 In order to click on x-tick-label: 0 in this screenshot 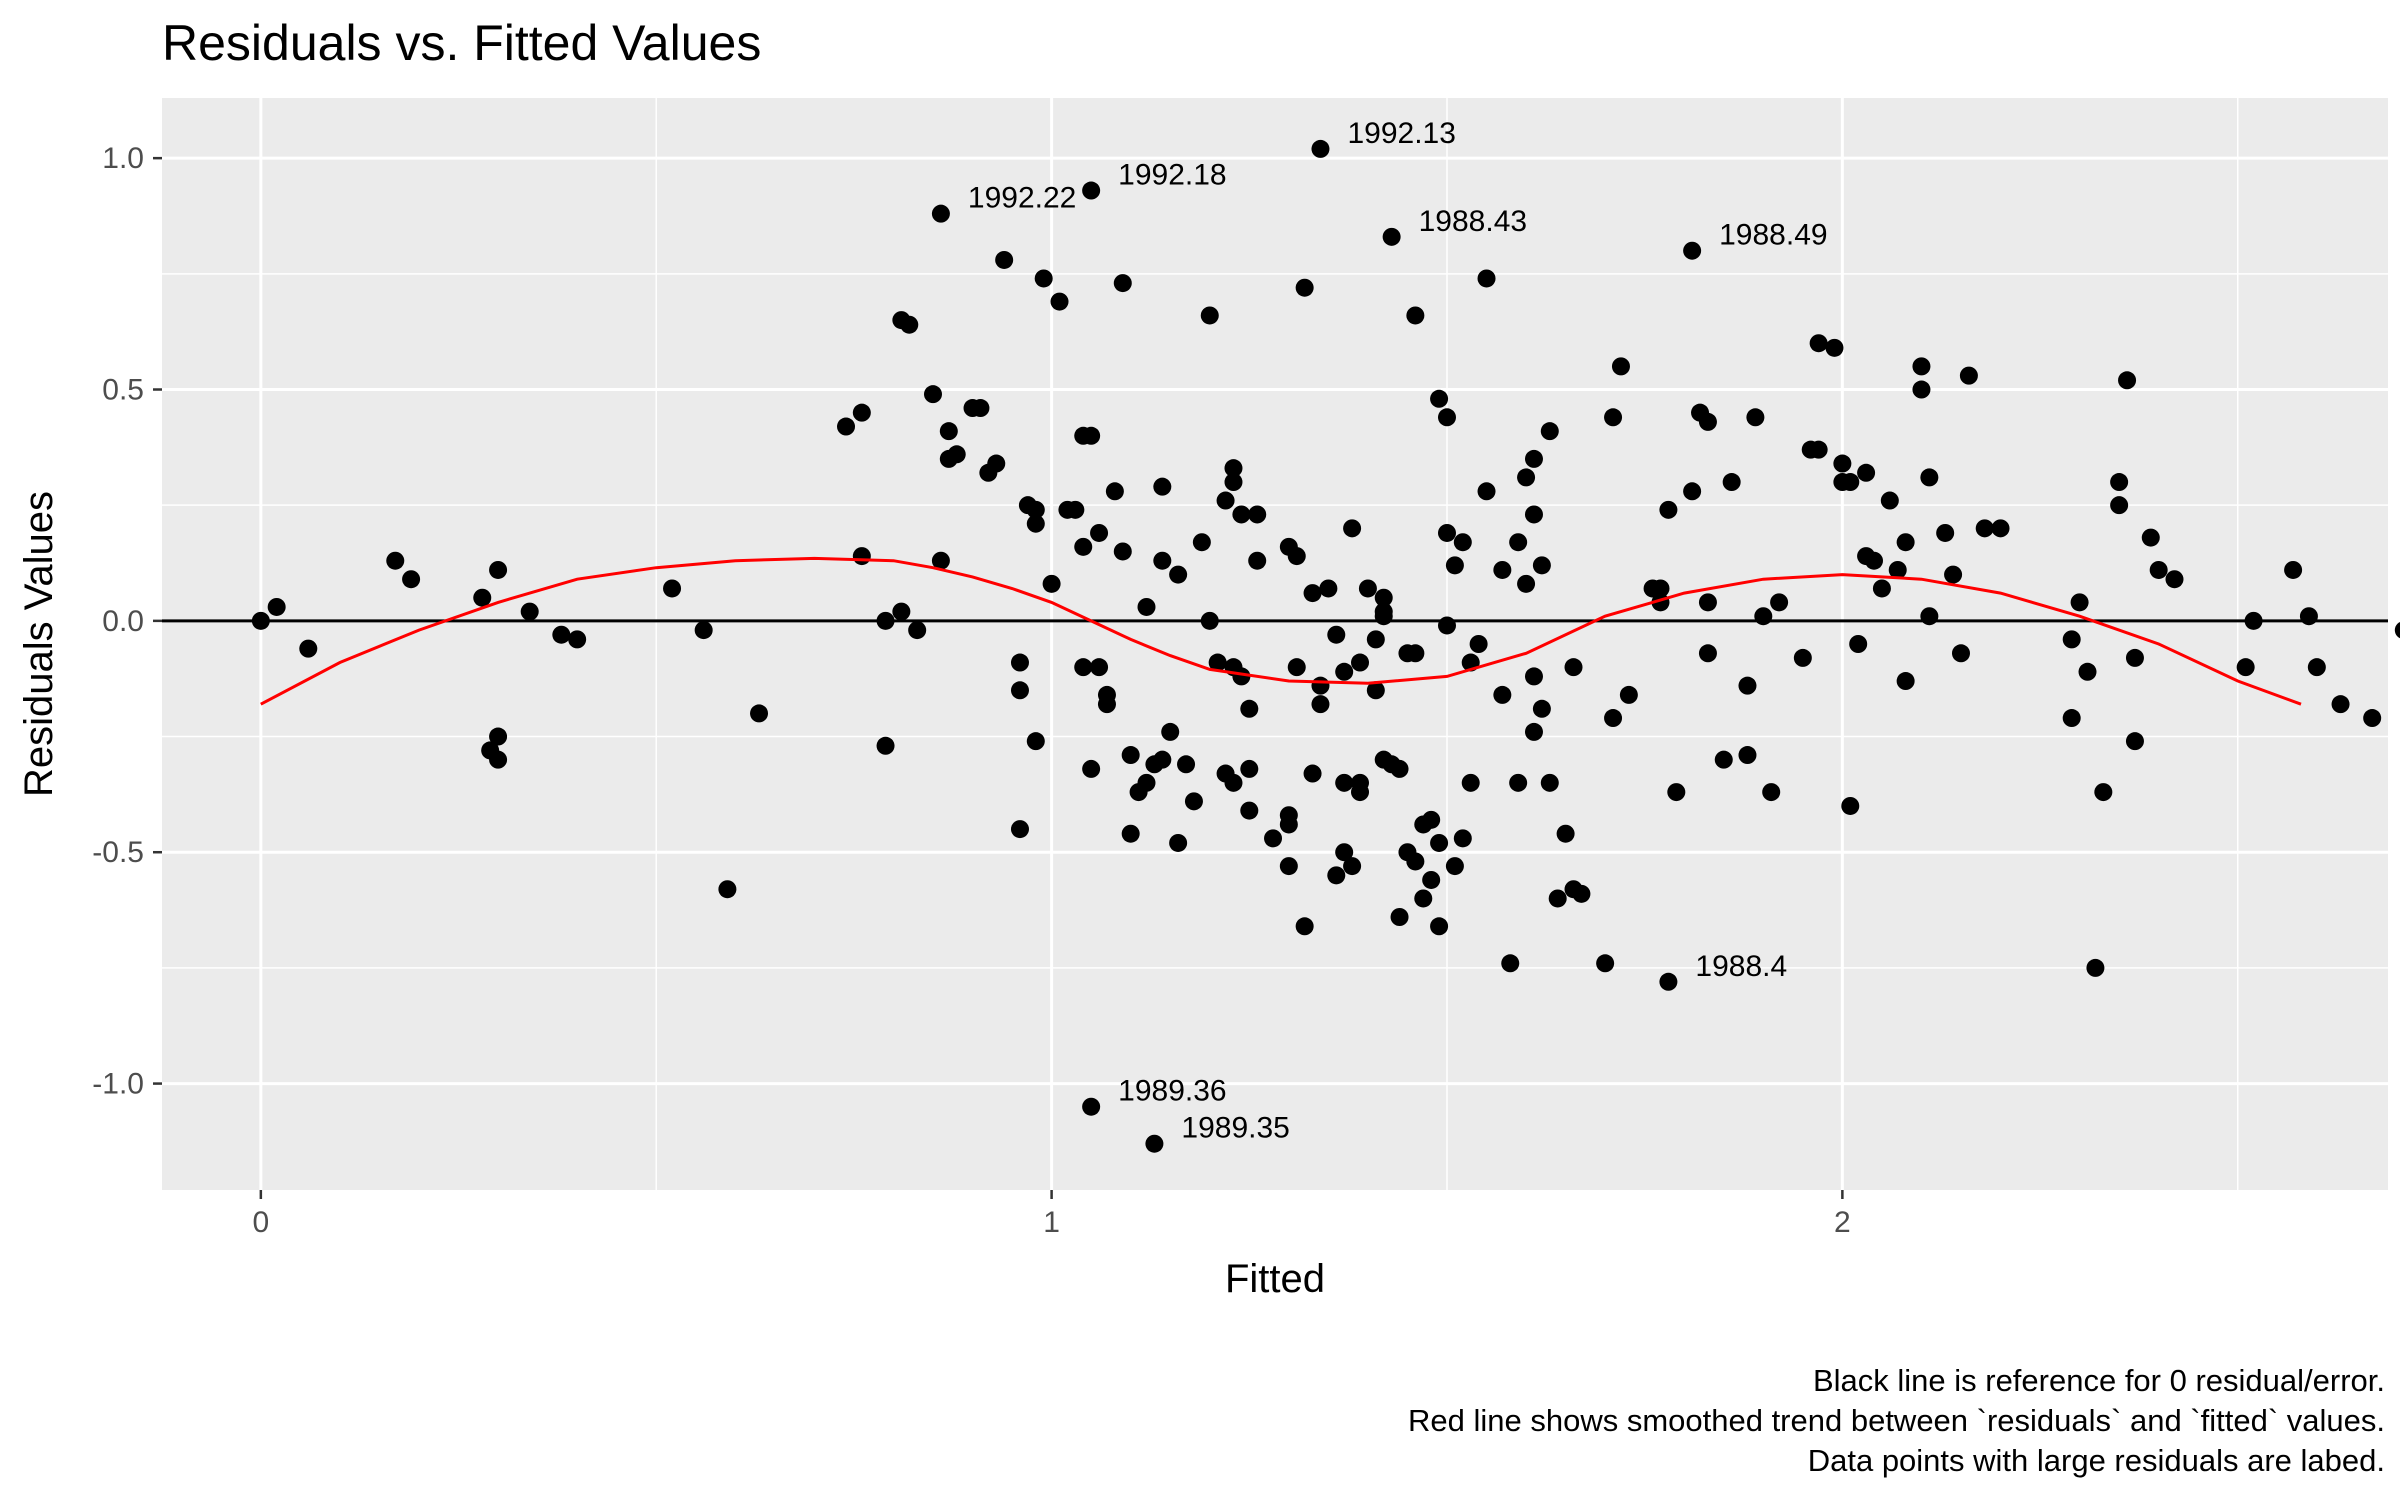, I will do `click(261, 1222)`.